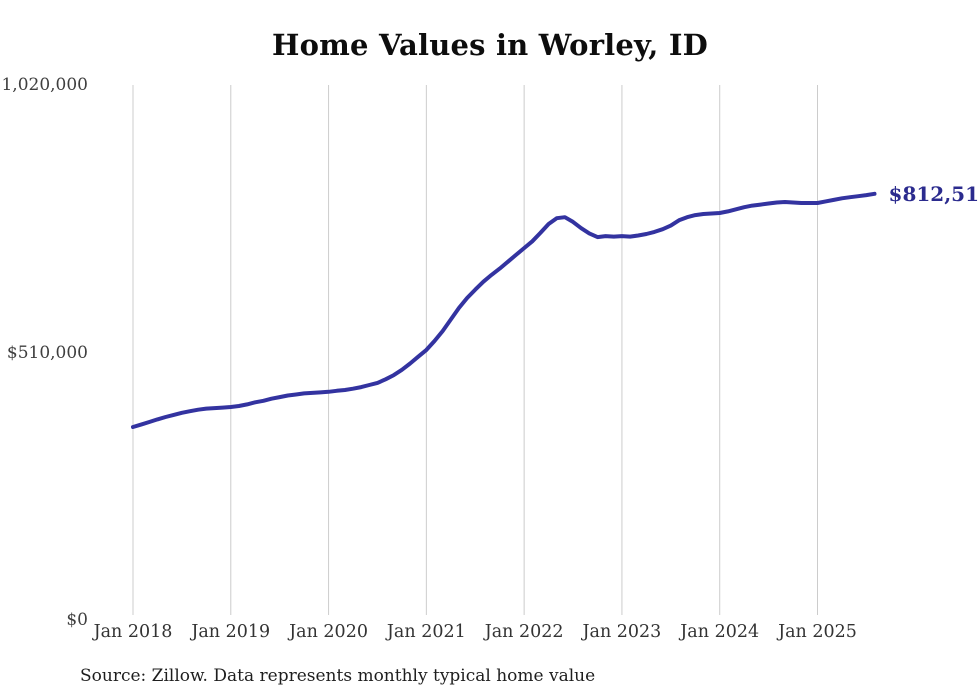 This screenshot has width=980, height=699. What do you see at coordinates (524, 632) in the screenshot?
I see `x-axis-tick-label: Jan 2022` at bounding box center [524, 632].